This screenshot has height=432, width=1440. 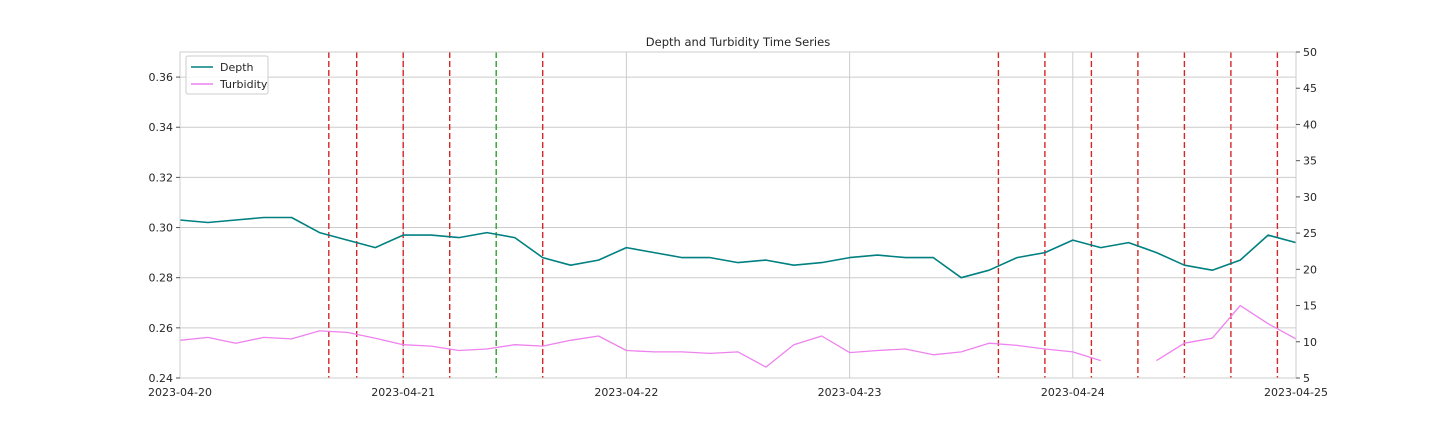 I want to click on right-tick-label: 45, so click(x=1310, y=88).